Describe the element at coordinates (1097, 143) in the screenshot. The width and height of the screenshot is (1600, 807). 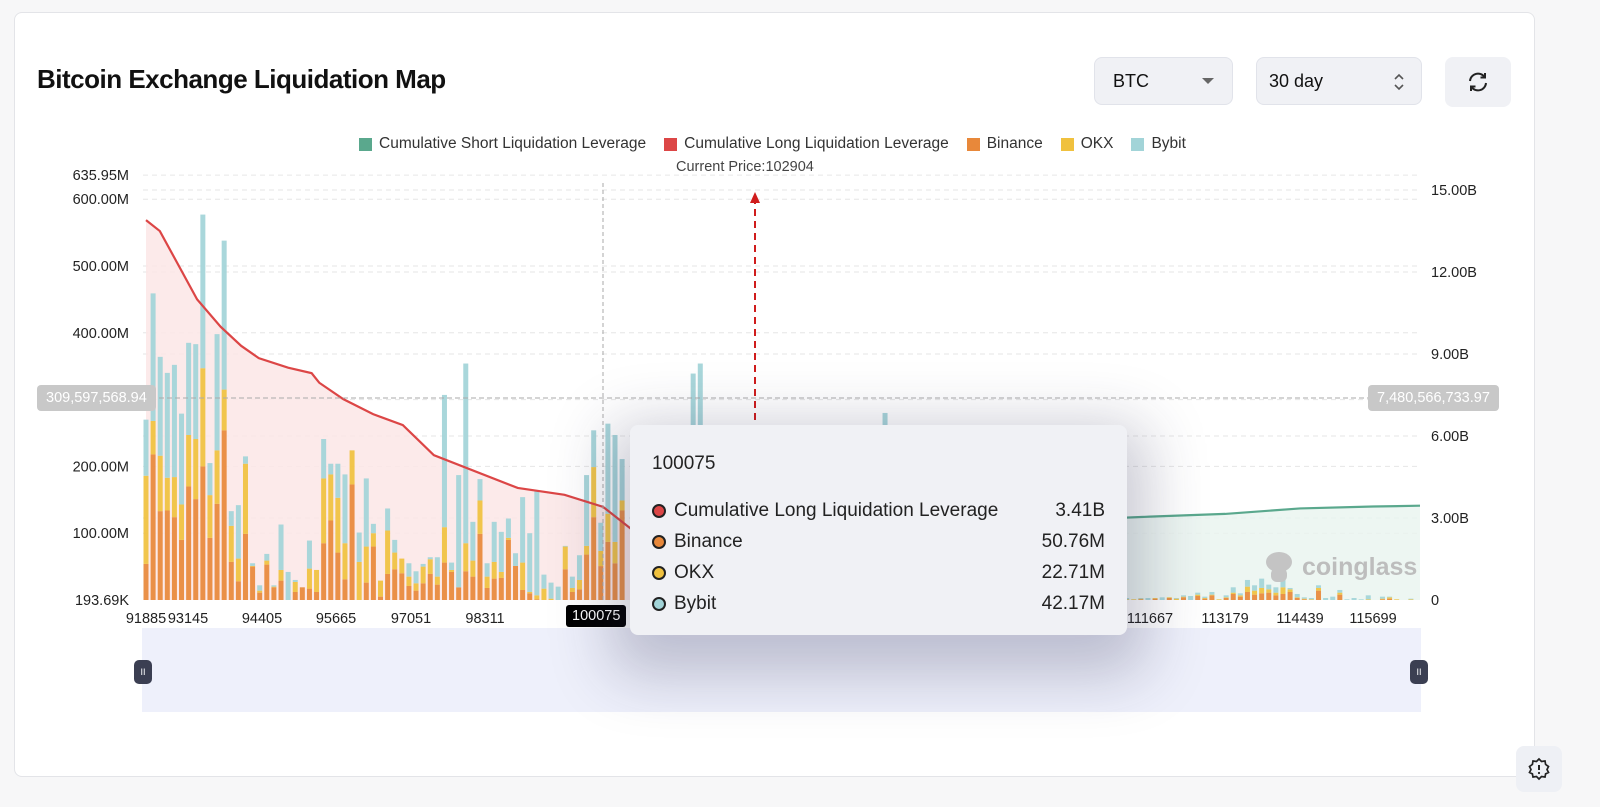
I see `legend-label: OKX` at that location.